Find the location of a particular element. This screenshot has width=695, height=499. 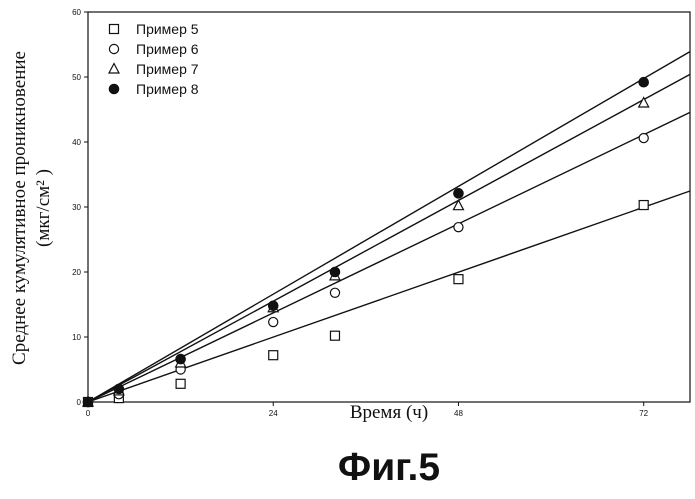

y-axis-unit: (мкг/см² ) is located at coordinates (43, 208).